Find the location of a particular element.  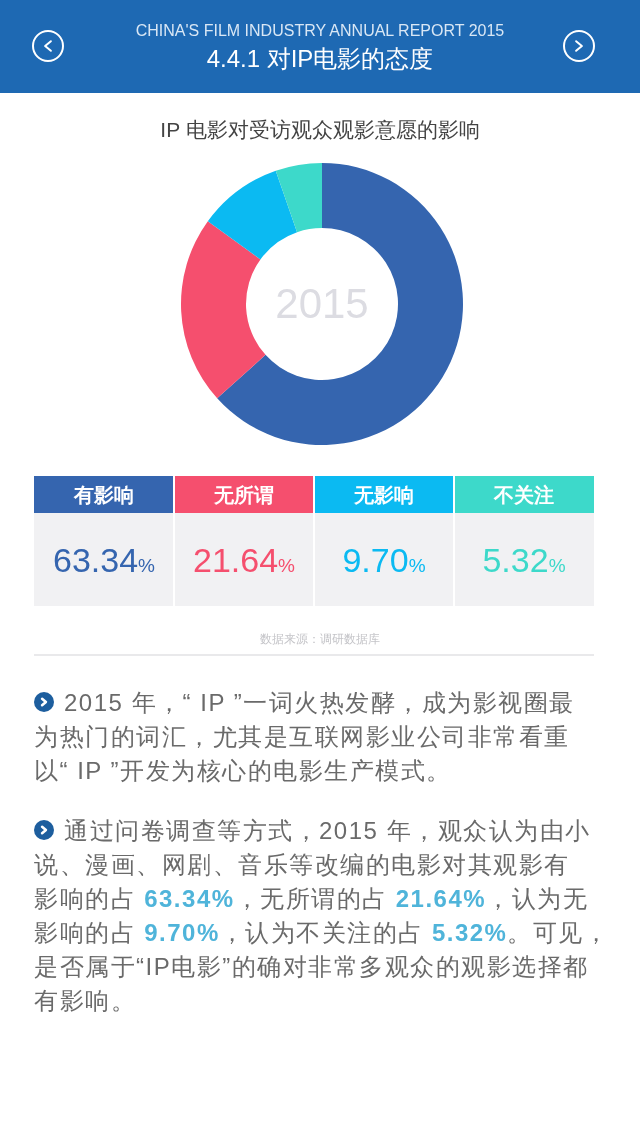

legend-label: 无所谓 is located at coordinates (243, 494).